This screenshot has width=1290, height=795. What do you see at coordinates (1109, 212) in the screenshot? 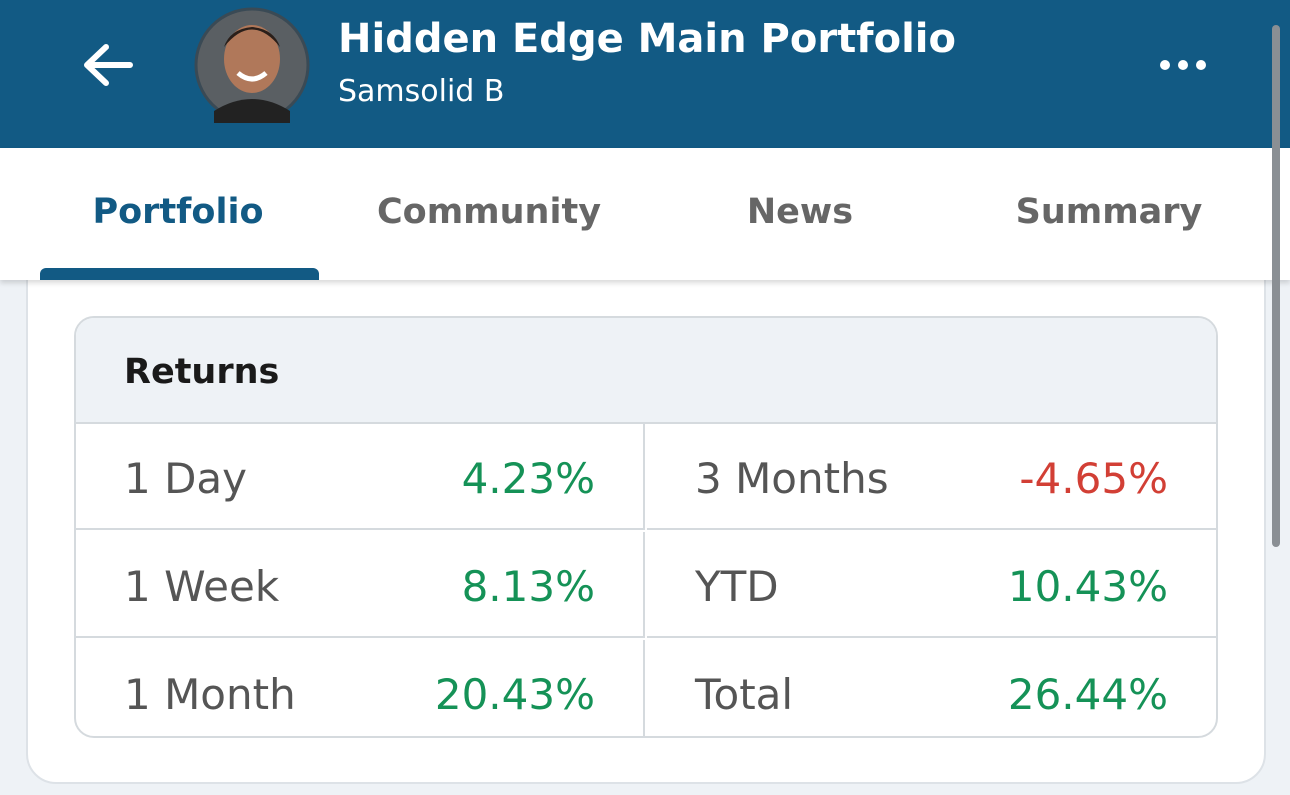
I see `tab: Summary` at bounding box center [1109, 212].